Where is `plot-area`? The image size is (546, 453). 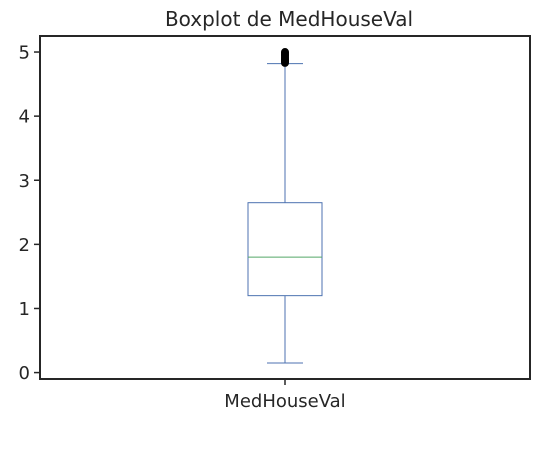 plot-area is located at coordinates (285, 206).